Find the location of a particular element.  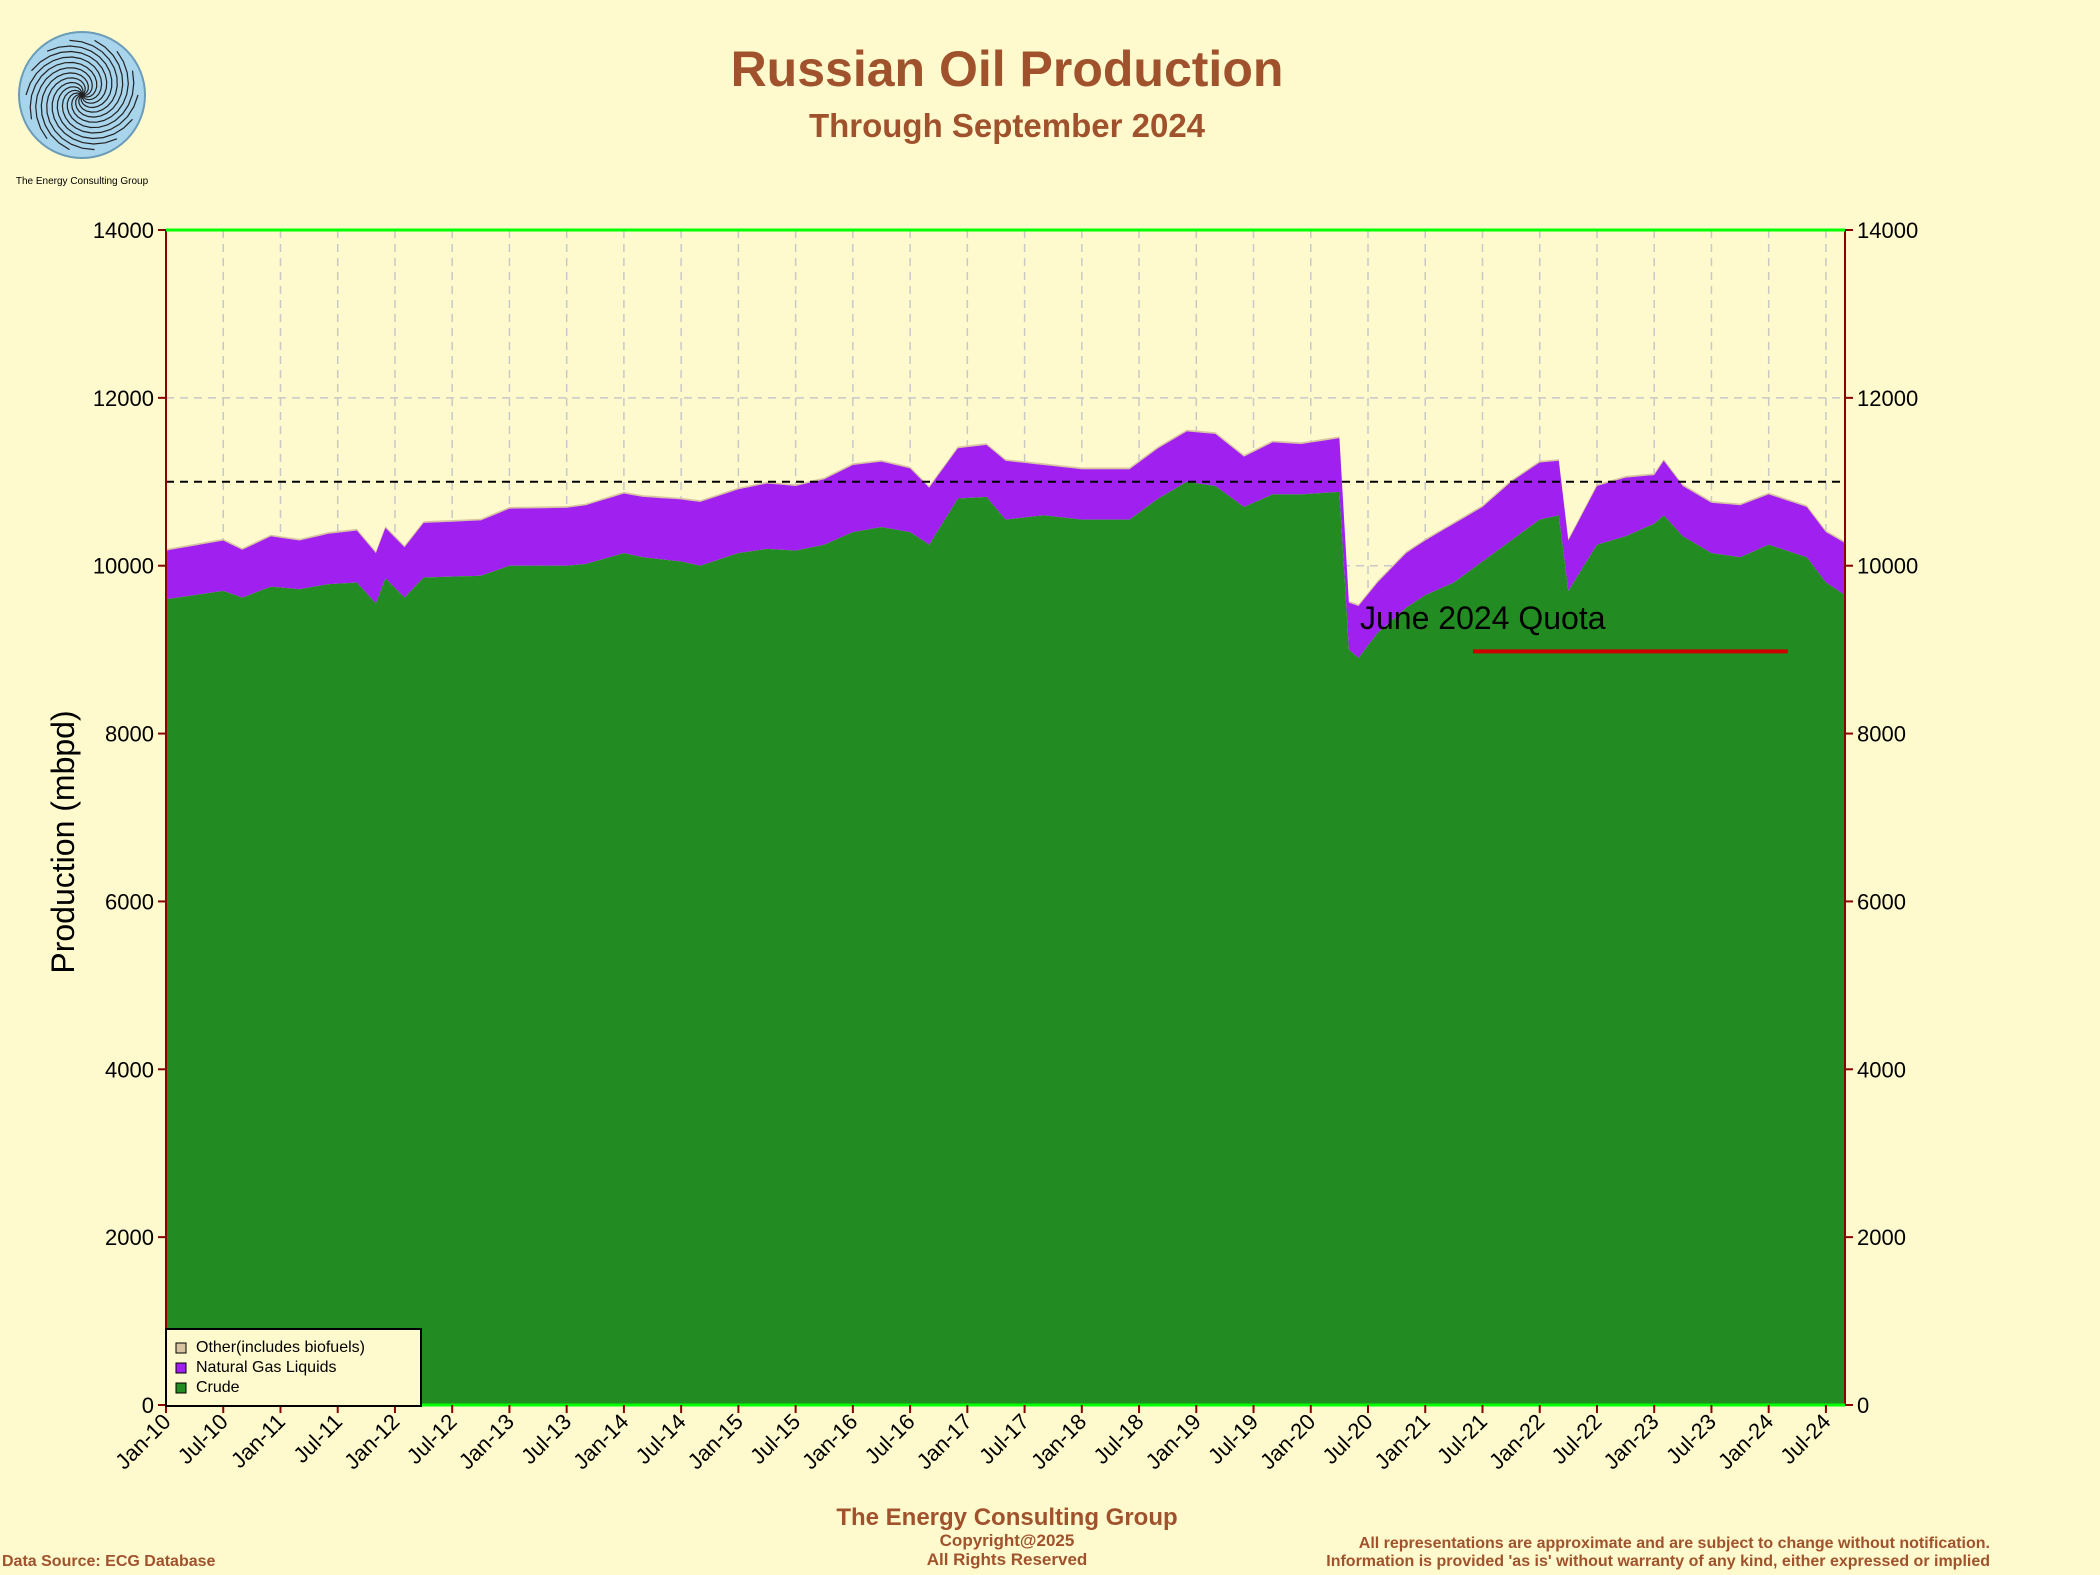

x-tick-label: Jan-13 is located at coordinates (486, 1441).